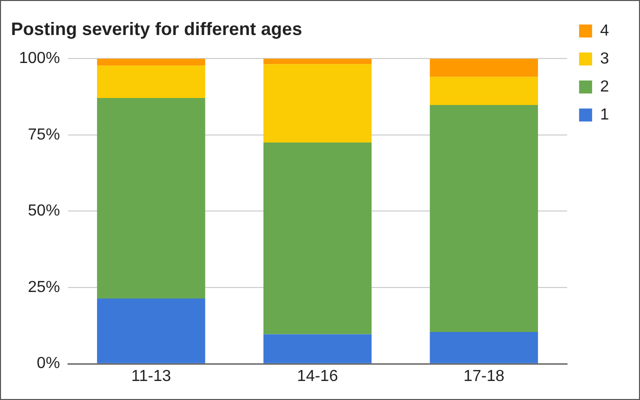 This screenshot has width=640, height=400. I want to click on y-tick-label: 0%, so click(48, 363).